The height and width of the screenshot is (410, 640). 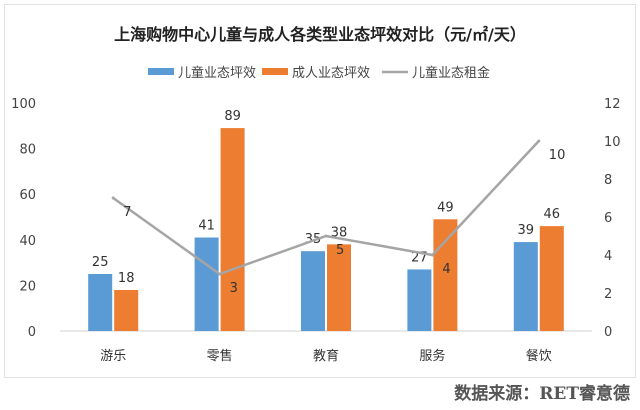 I want to click on y-left-tick: 100, so click(x=23, y=104).